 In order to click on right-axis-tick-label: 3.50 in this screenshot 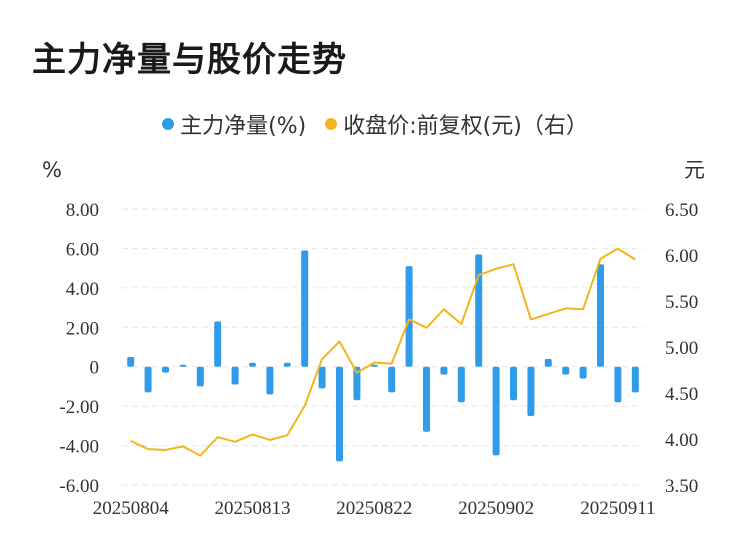, I will do `click(681, 486)`.